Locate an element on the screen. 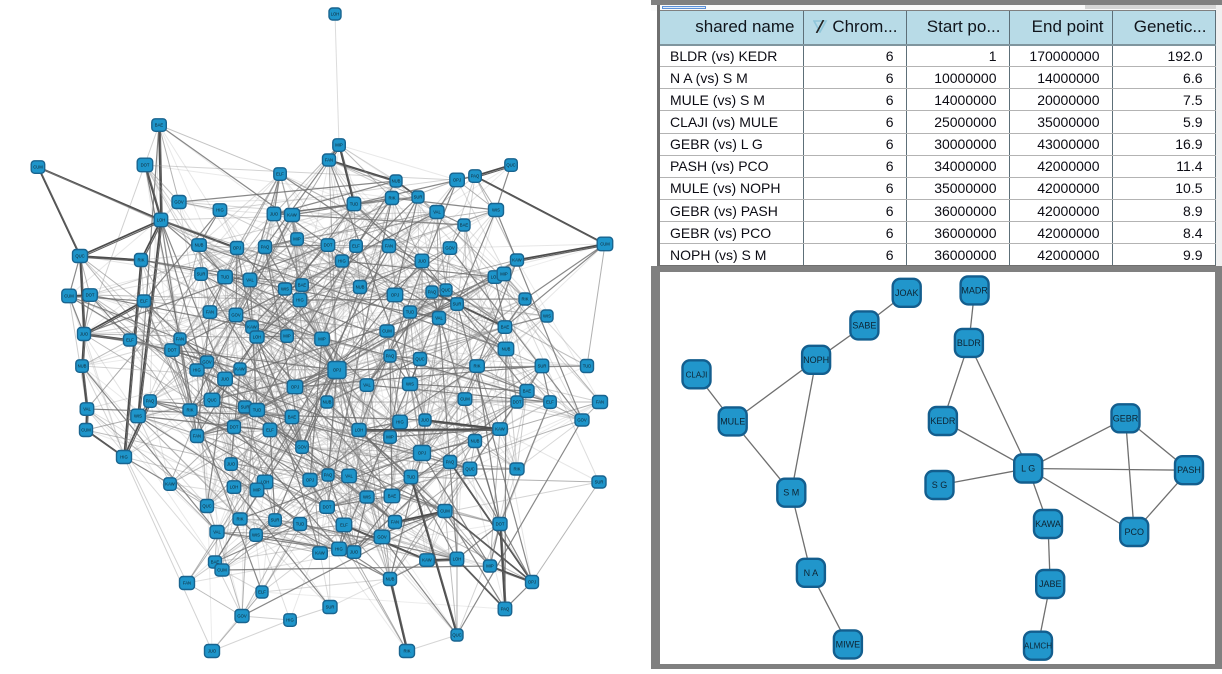  svg-text: MADR is located at coordinates (974, 290).